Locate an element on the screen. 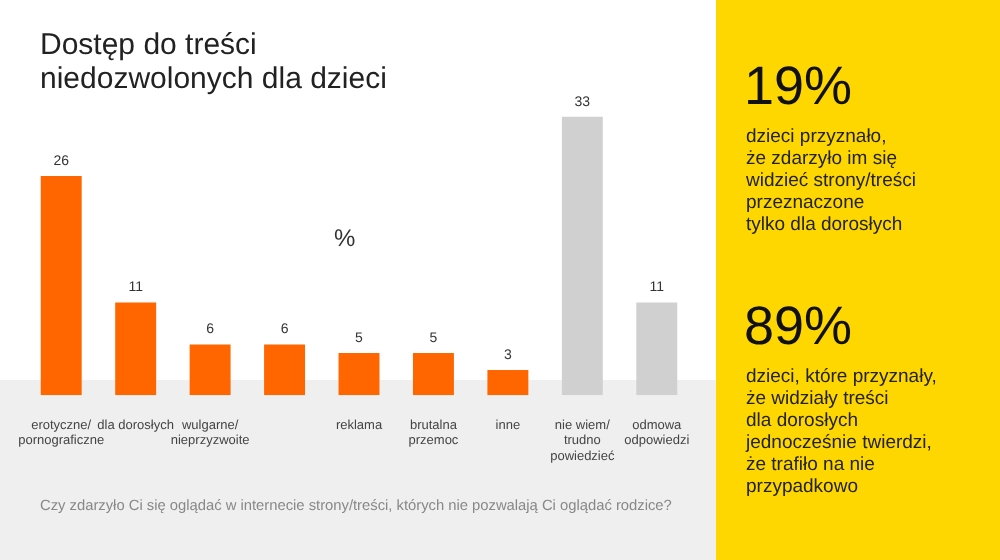 Image resolution: width=1000 pixels, height=560 pixels. annotation: % is located at coordinates (345, 238).